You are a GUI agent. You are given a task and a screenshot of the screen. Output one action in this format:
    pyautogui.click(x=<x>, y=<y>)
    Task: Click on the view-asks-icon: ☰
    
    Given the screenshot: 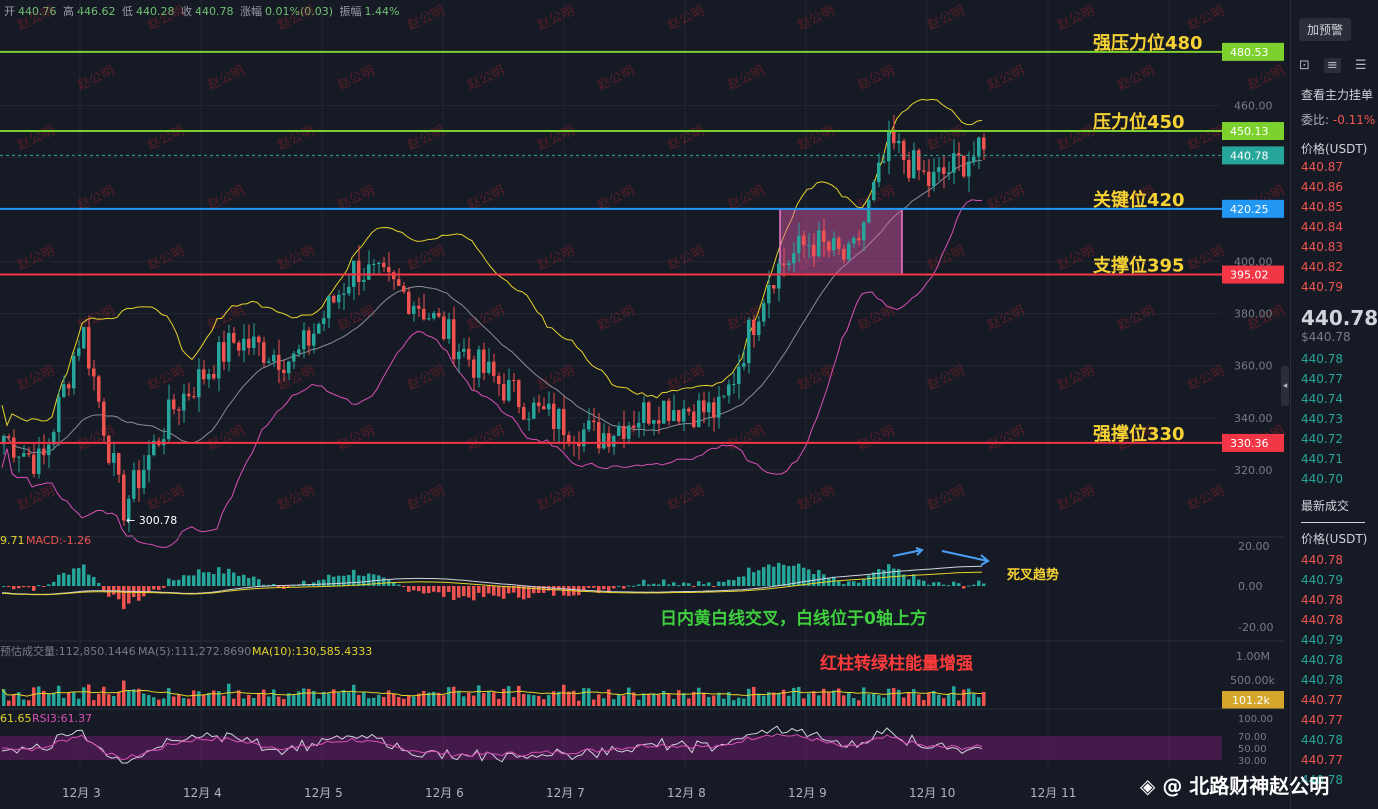 What is the action you would take?
    pyautogui.click(x=1360, y=65)
    